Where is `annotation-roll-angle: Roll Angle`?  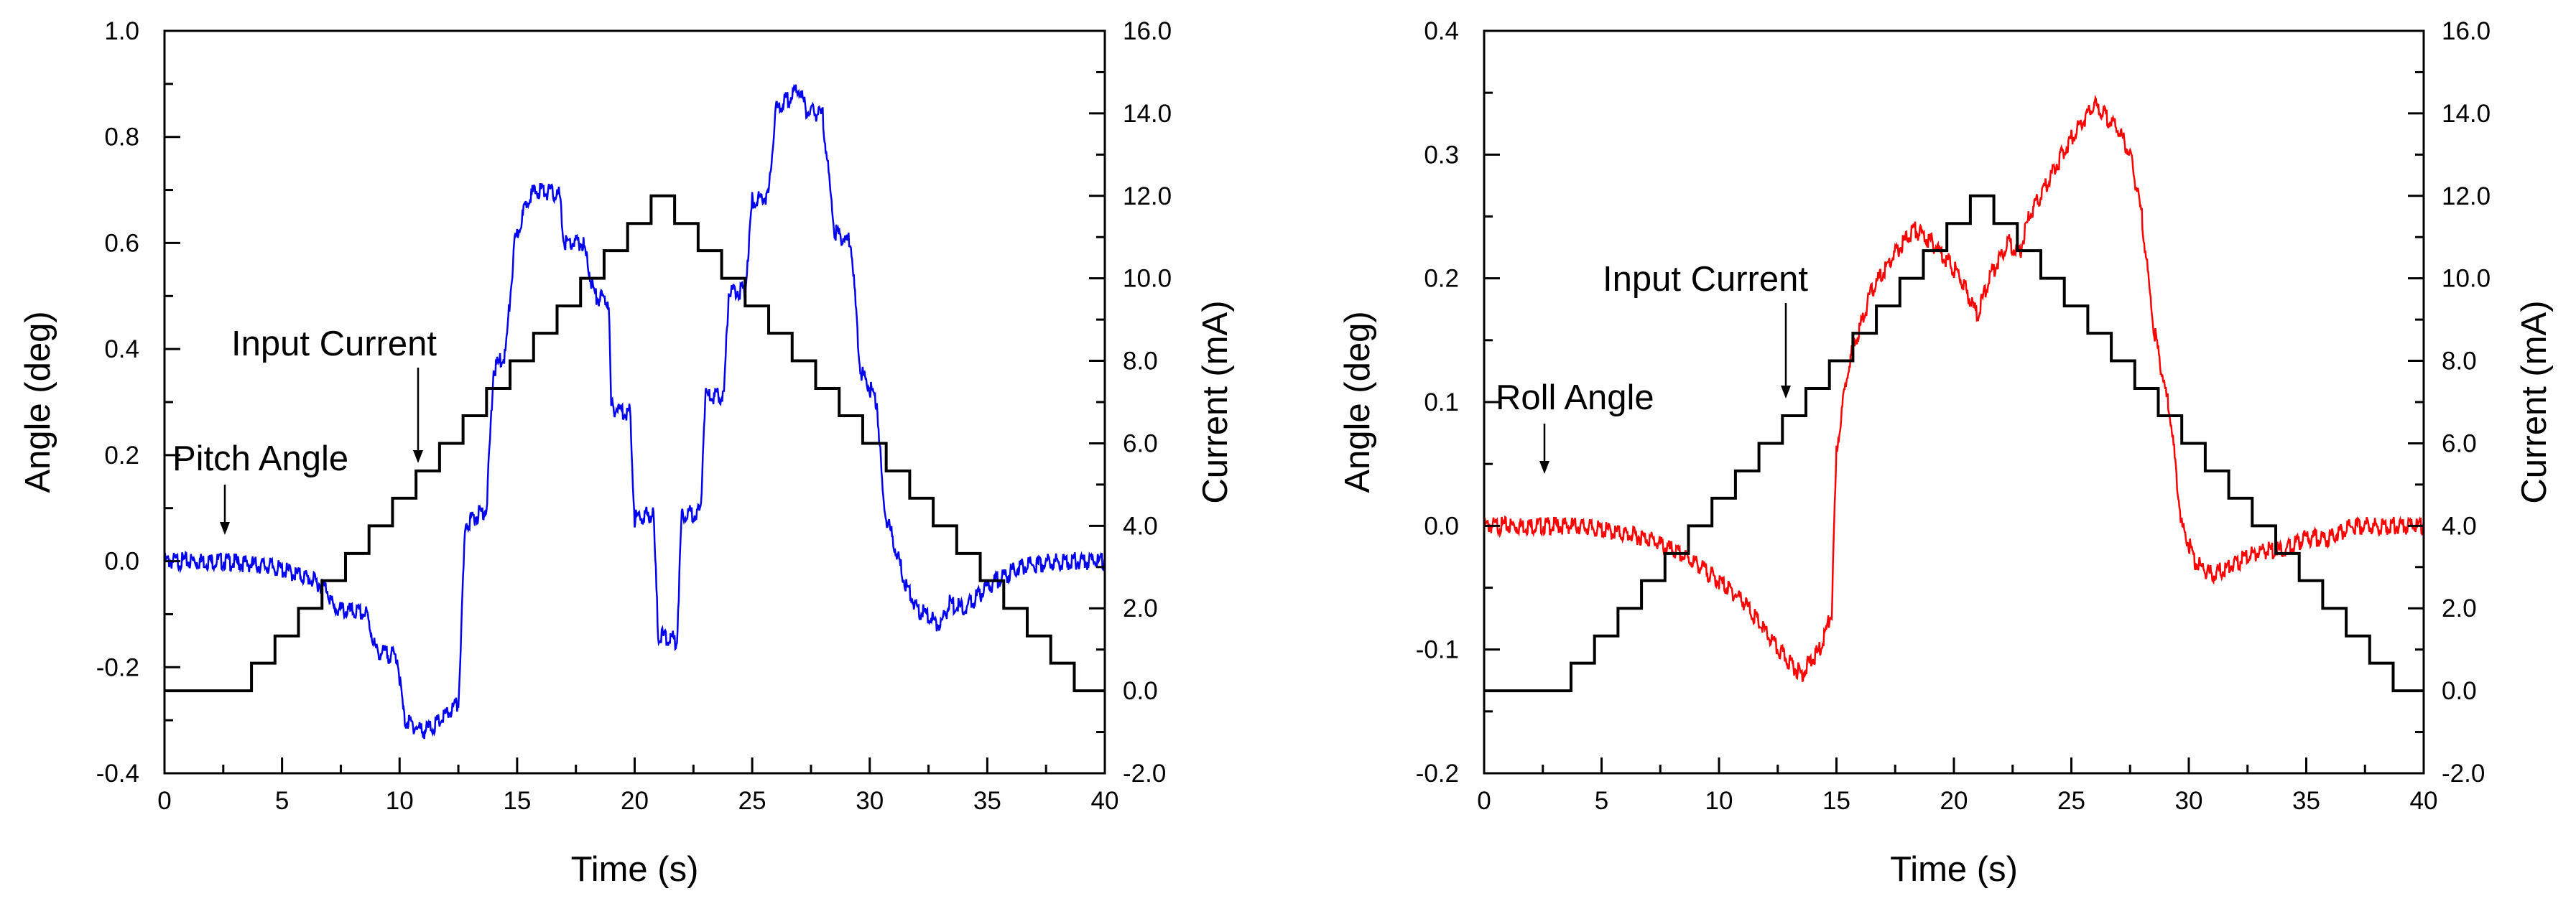 annotation-roll-angle: Roll Angle is located at coordinates (1575, 397).